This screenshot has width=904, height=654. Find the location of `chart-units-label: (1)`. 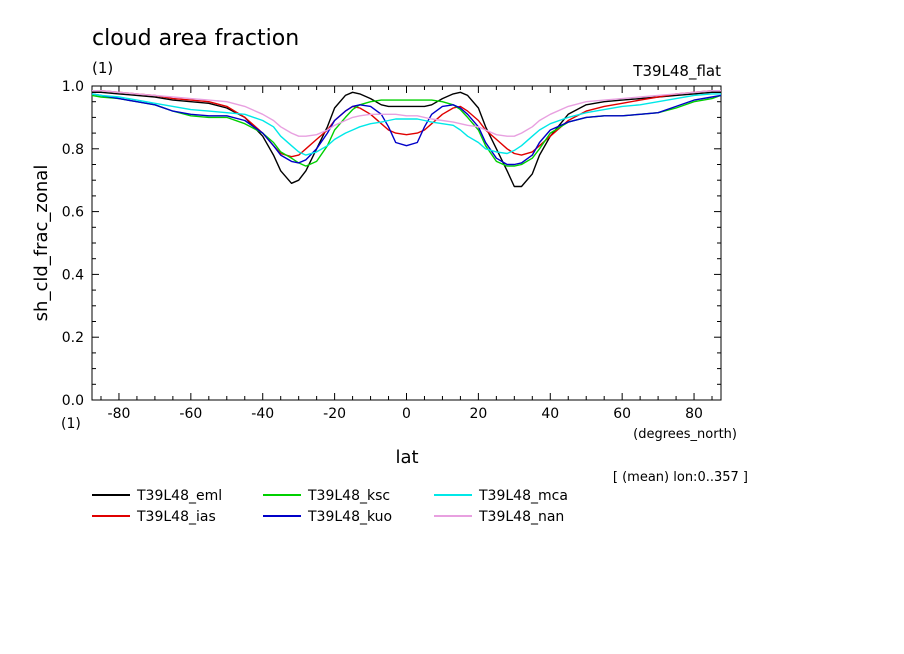

chart-units-label: (1) is located at coordinates (102, 68).